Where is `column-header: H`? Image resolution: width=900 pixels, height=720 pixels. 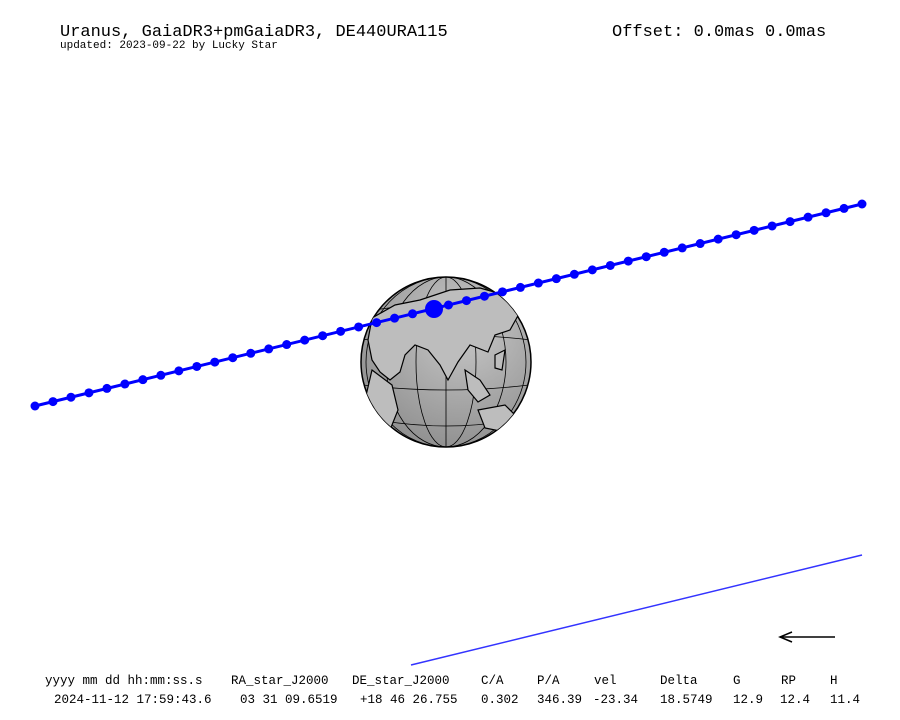 column-header: H is located at coordinates (834, 681).